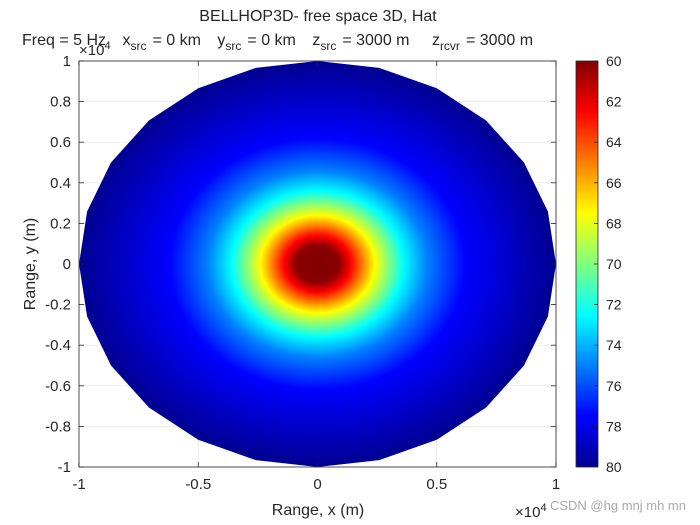 Image resolution: width=700 pixels, height=525 pixels. What do you see at coordinates (614, 467) in the screenshot?
I see `colorbar-tick-label: 80` at bounding box center [614, 467].